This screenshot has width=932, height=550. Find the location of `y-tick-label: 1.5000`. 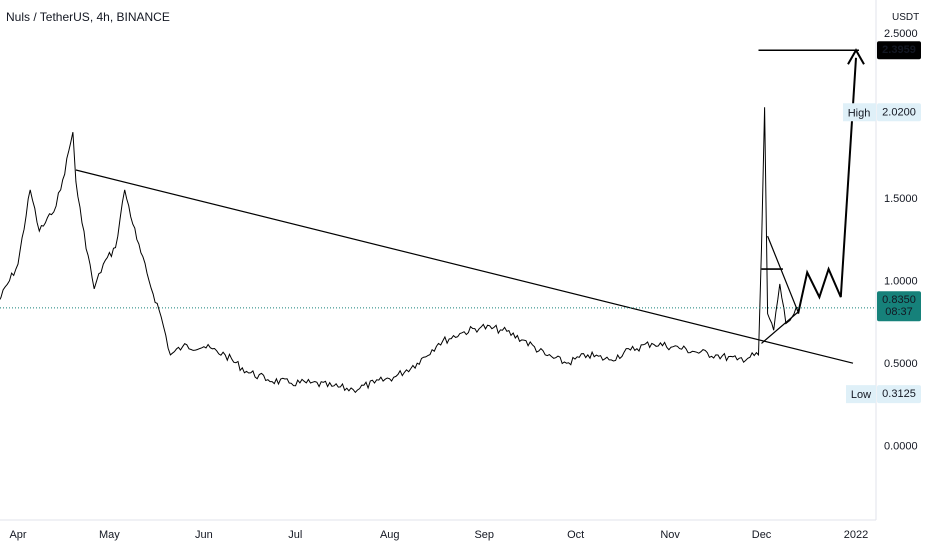

y-tick-label: 1.5000 is located at coordinates (901, 199).